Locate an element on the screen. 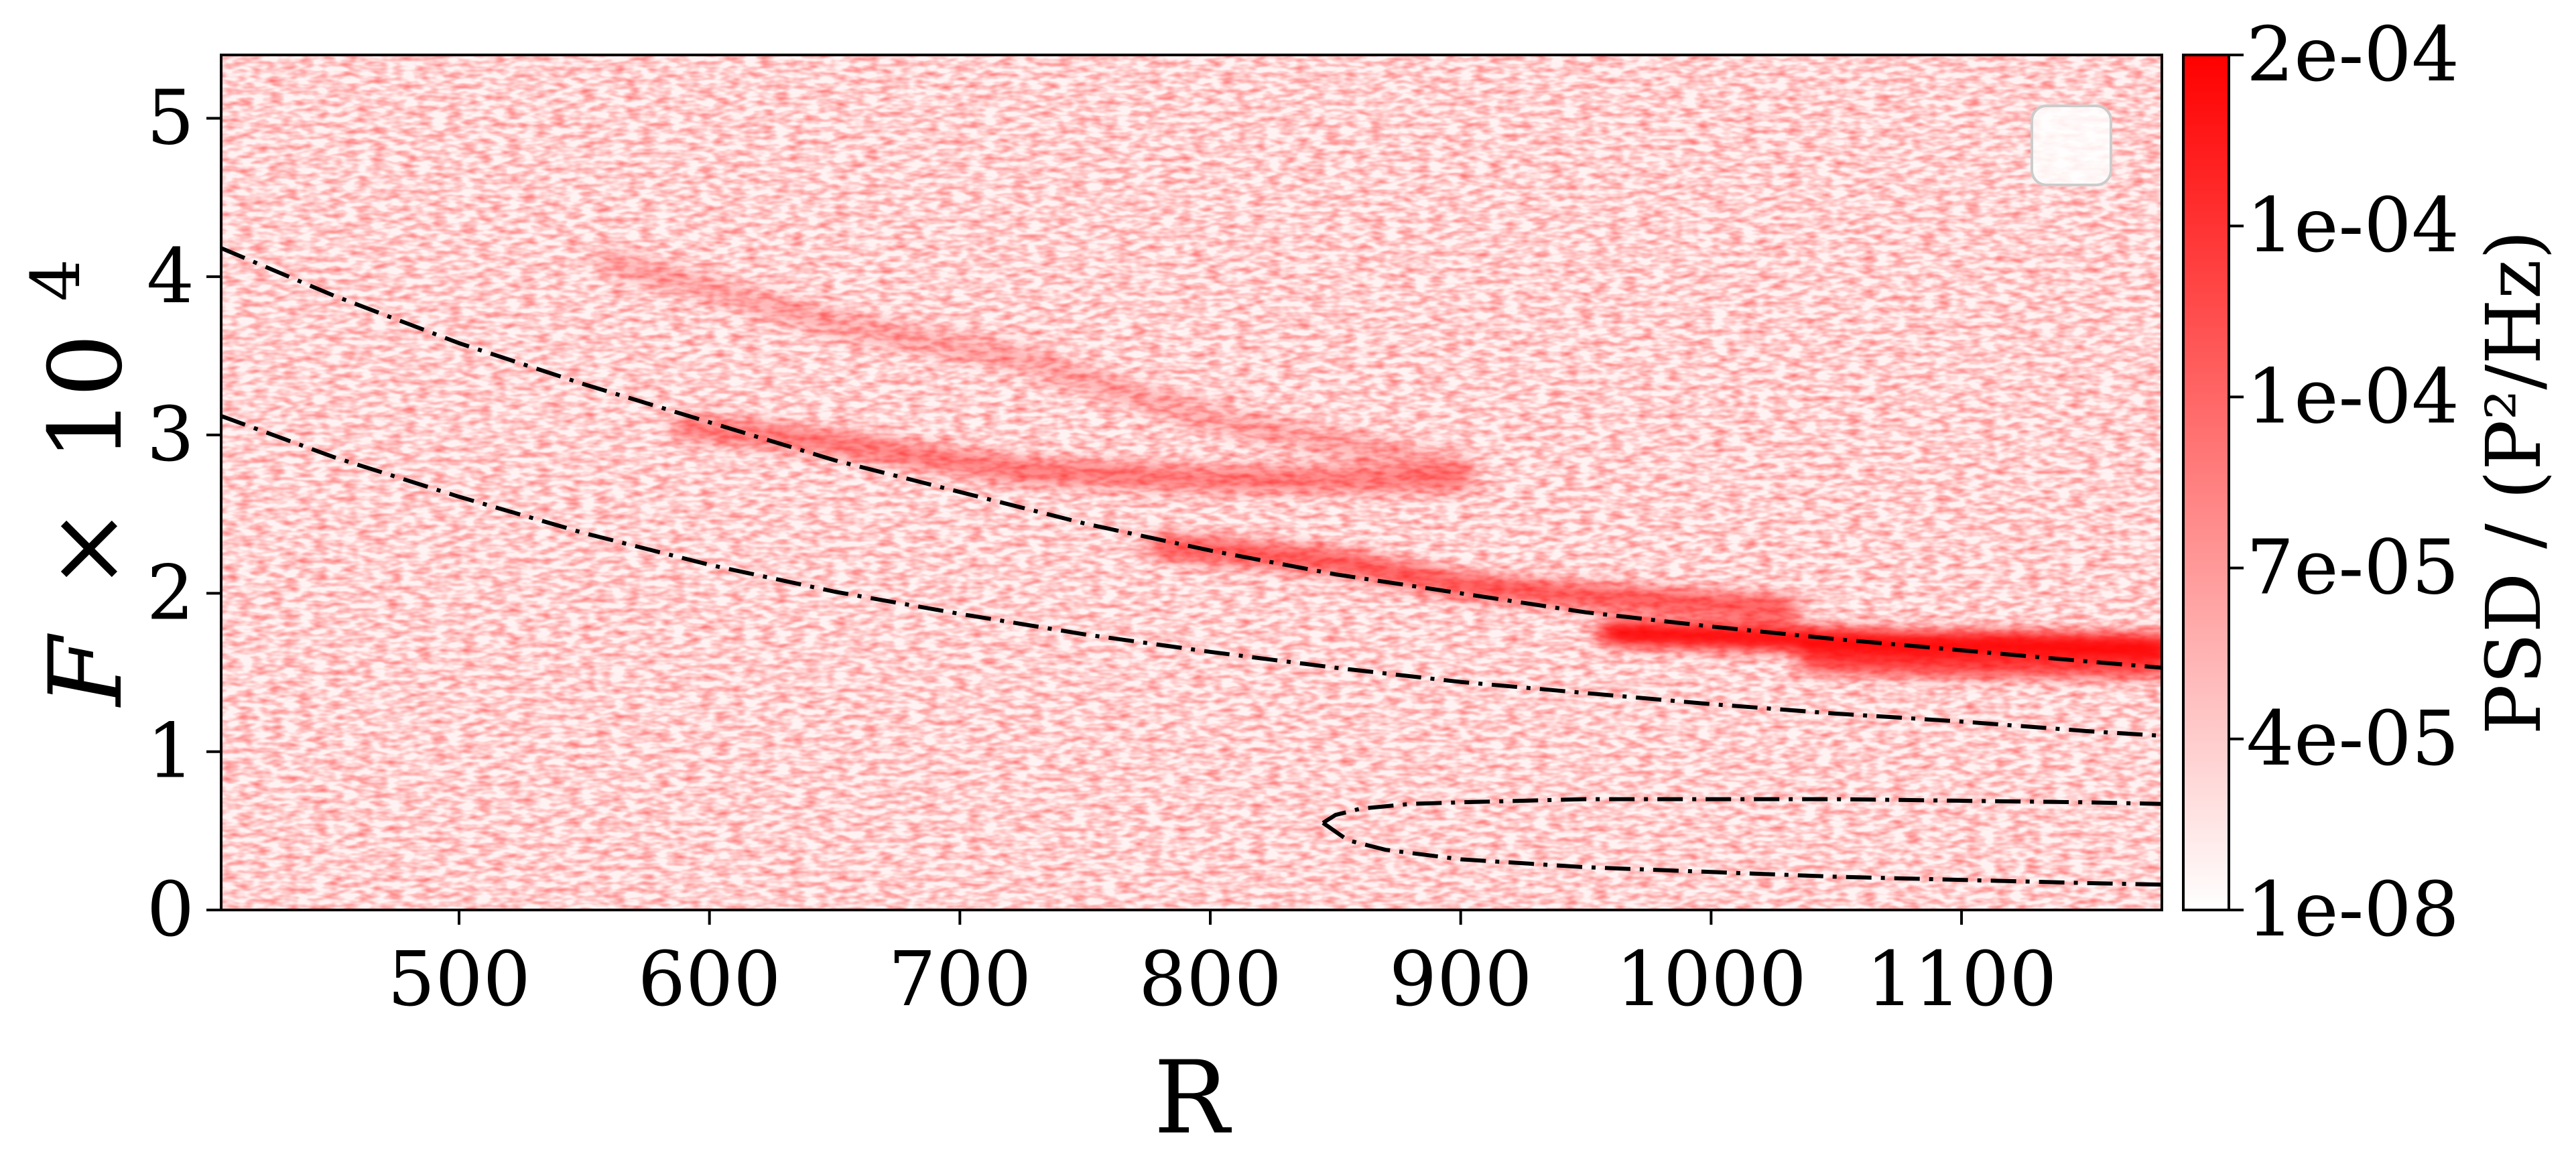 The width and height of the screenshot is (2576, 1174). y-tick-label-1: 1 is located at coordinates (170, 751).